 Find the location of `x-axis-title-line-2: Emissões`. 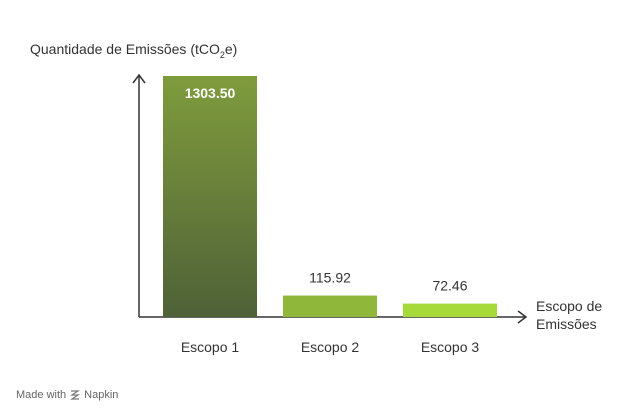

x-axis-title-line-2: Emissões is located at coordinates (566, 324).